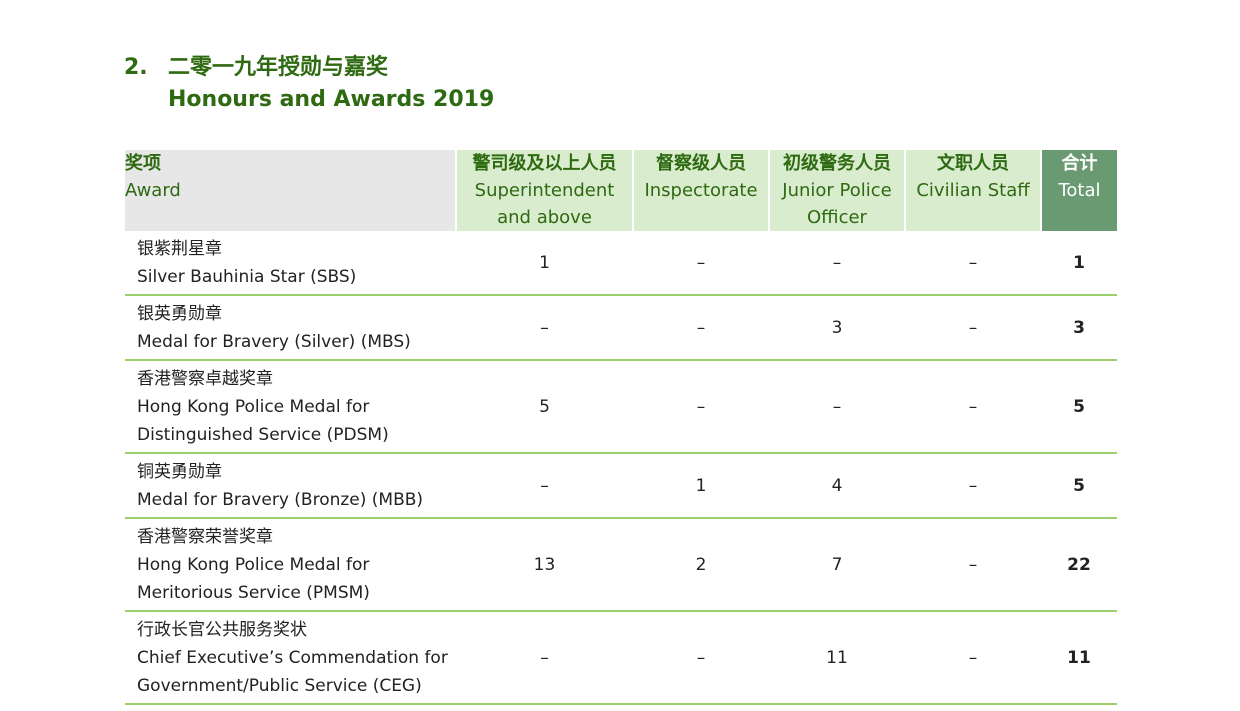 The height and width of the screenshot is (711, 1240). I want to click on header-junior-en2: Officer, so click(837, 217).